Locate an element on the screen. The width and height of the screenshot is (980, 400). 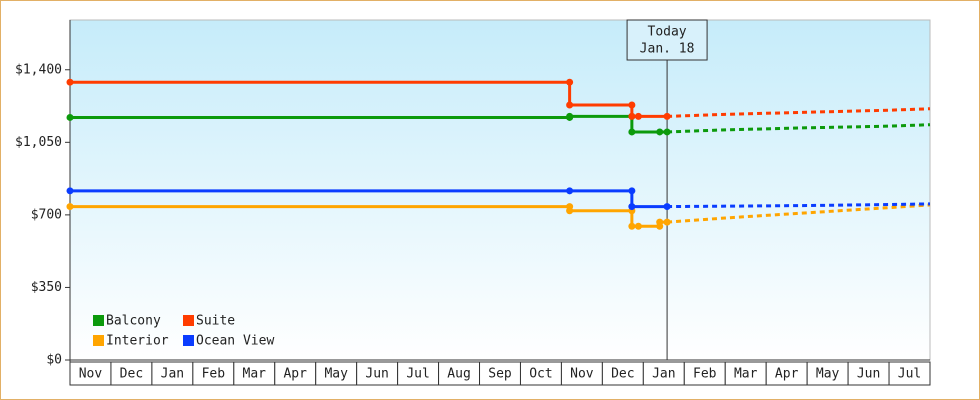
y-tick-label: $700 is located at coordinates (46, 214).